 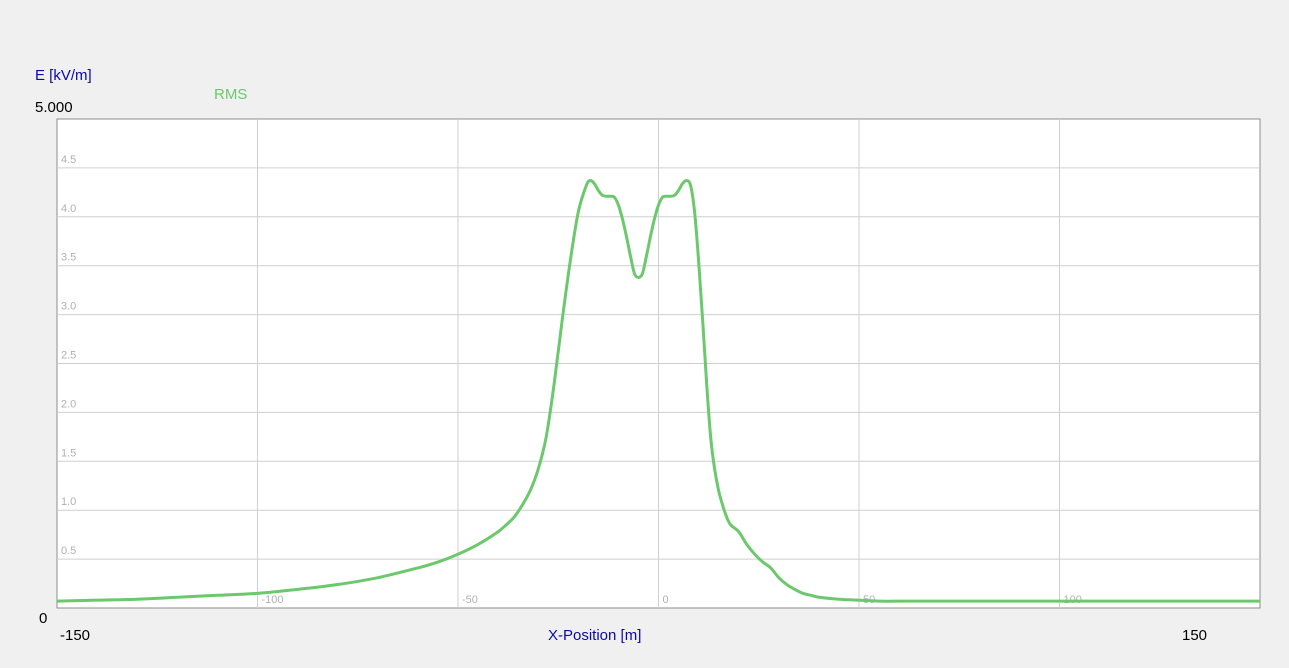 I want to click on y-tick-label: 0.5, so click(x=68, y=551).